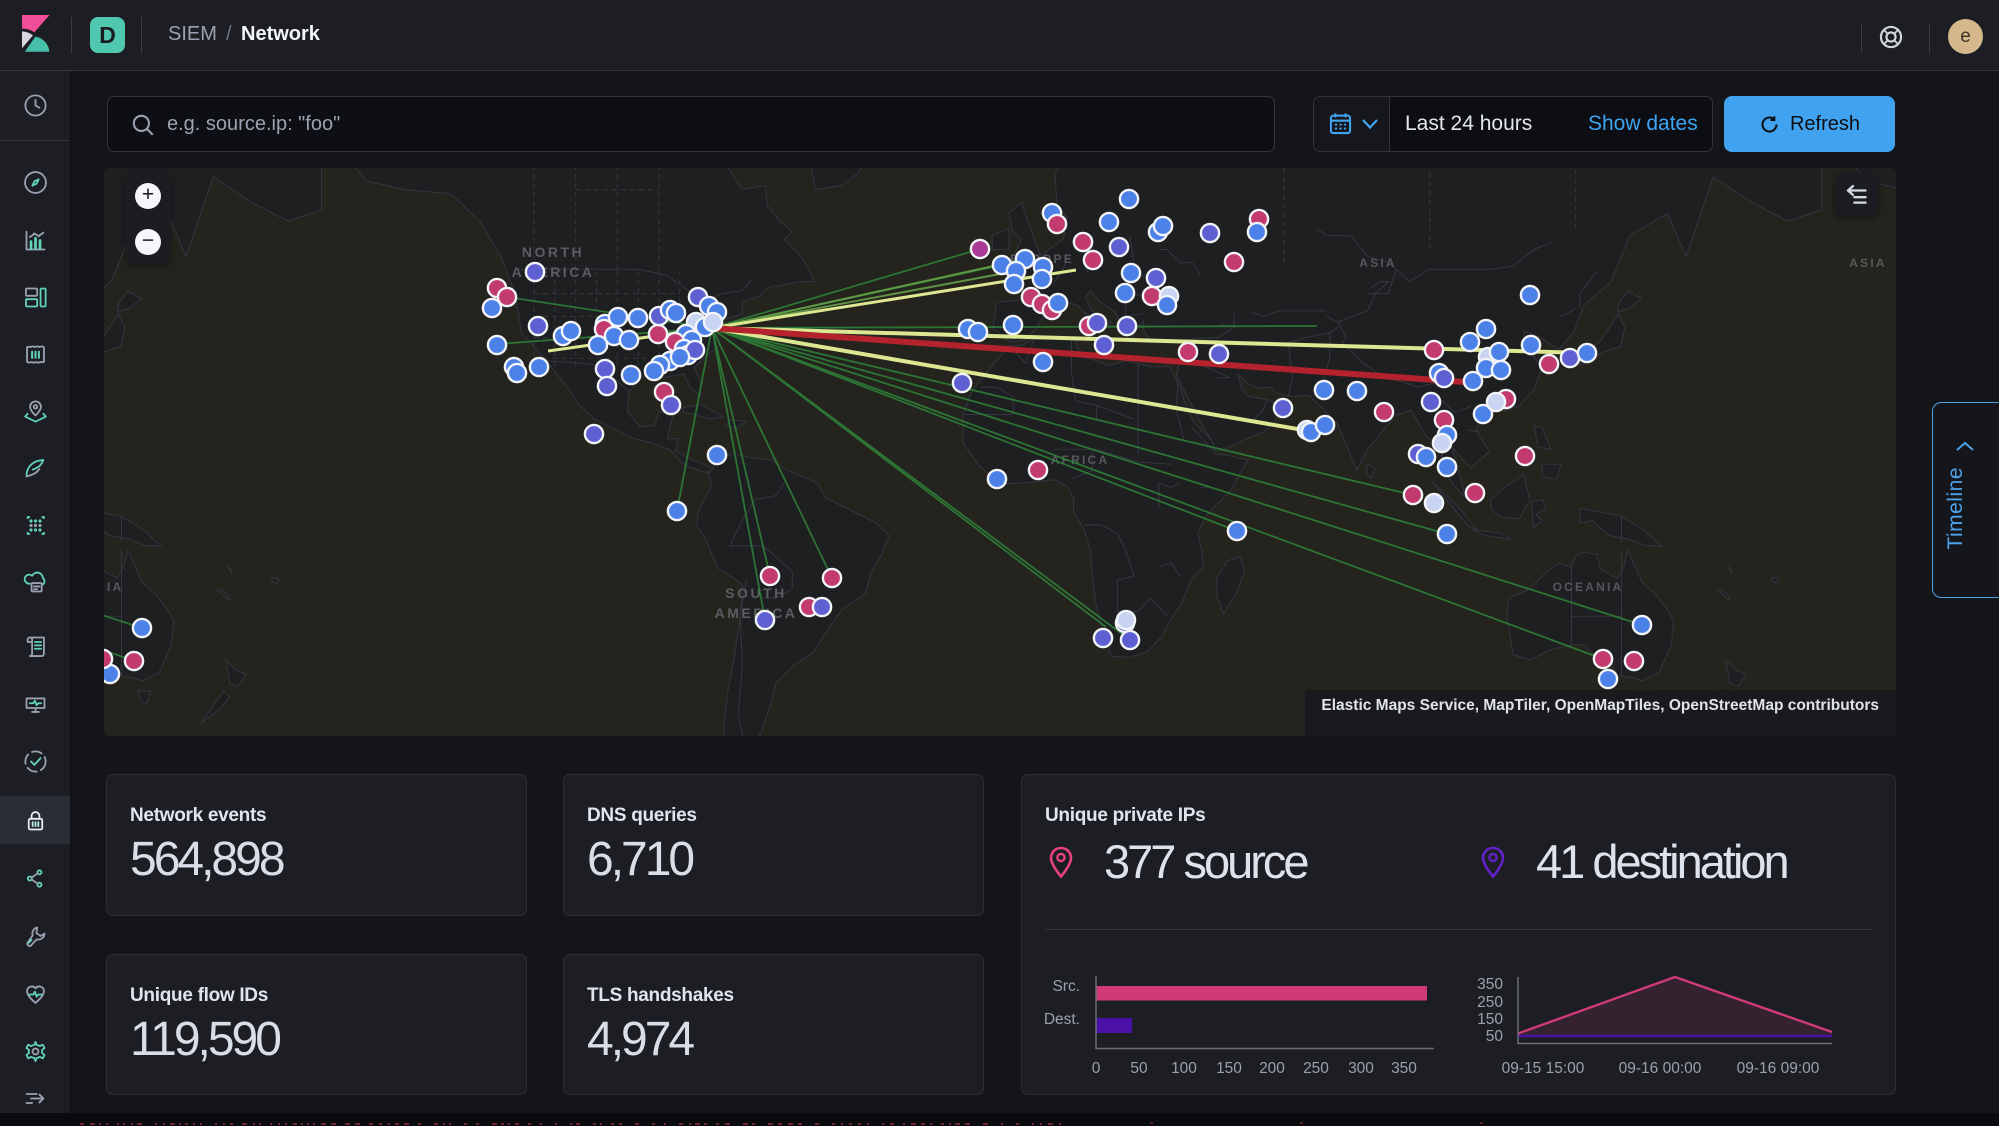 The height and width of the screenshot is (1126, 1999). What do you see at coordinates (1096, 1068) in the screenshot?
I see `svg-text: 0` at bounding box center [1096, 1068].